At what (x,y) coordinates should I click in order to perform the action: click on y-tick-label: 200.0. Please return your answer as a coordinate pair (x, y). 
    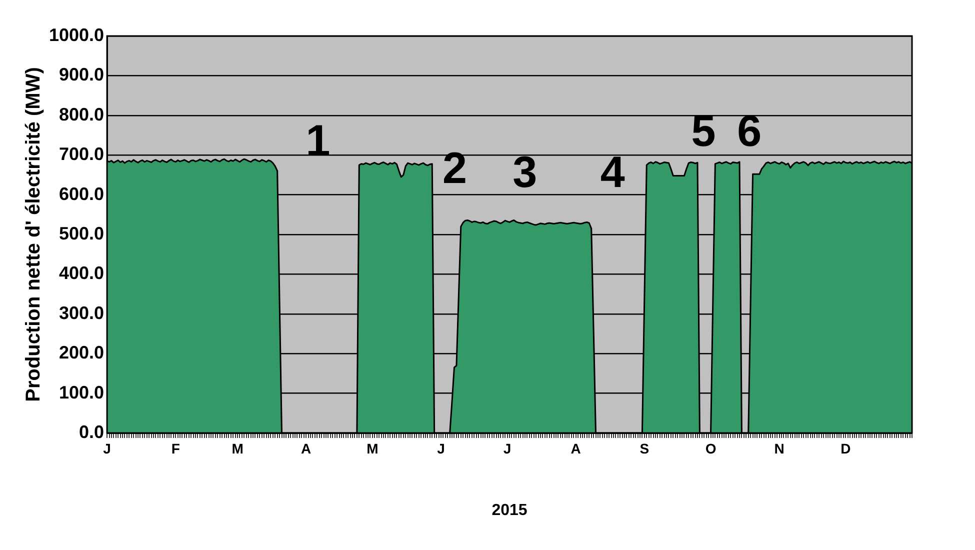
    Looking at the image, I should click on (81, 352).